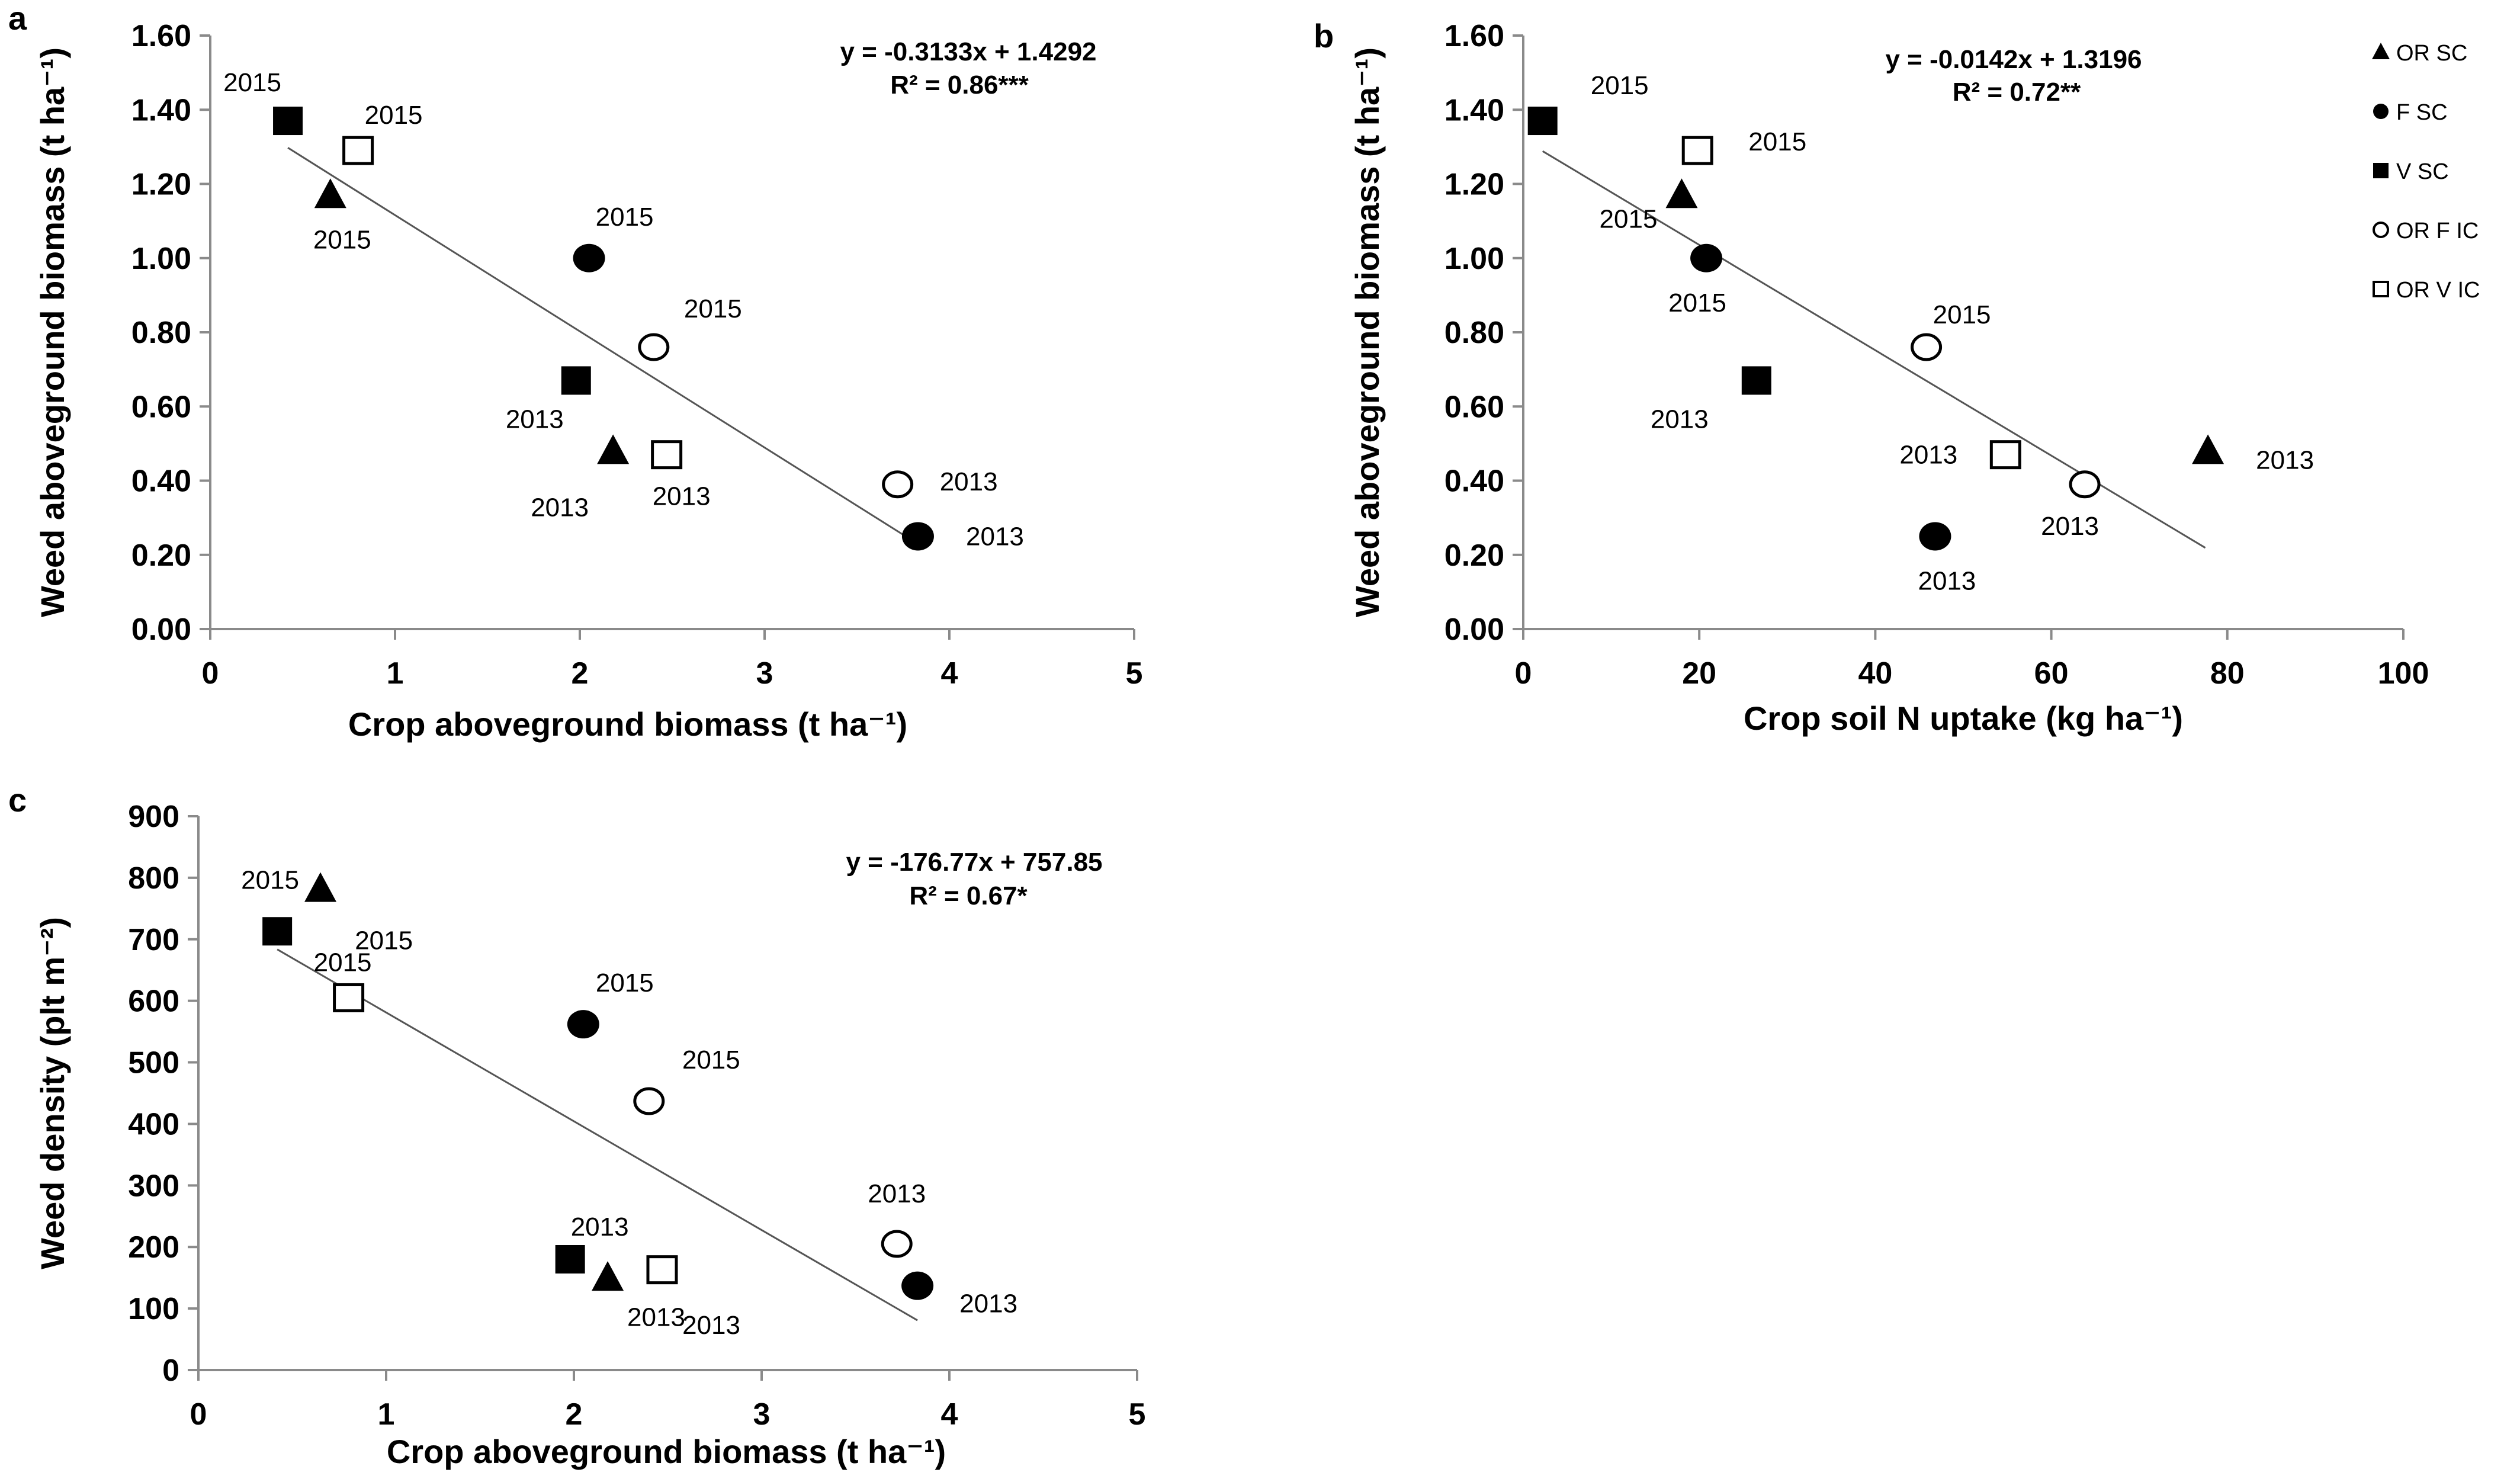  What do you see at coordinates (2381, 289) in the screenshot?
I see `legend-marker-or-v-ic` at bounding box center [2381, 289].